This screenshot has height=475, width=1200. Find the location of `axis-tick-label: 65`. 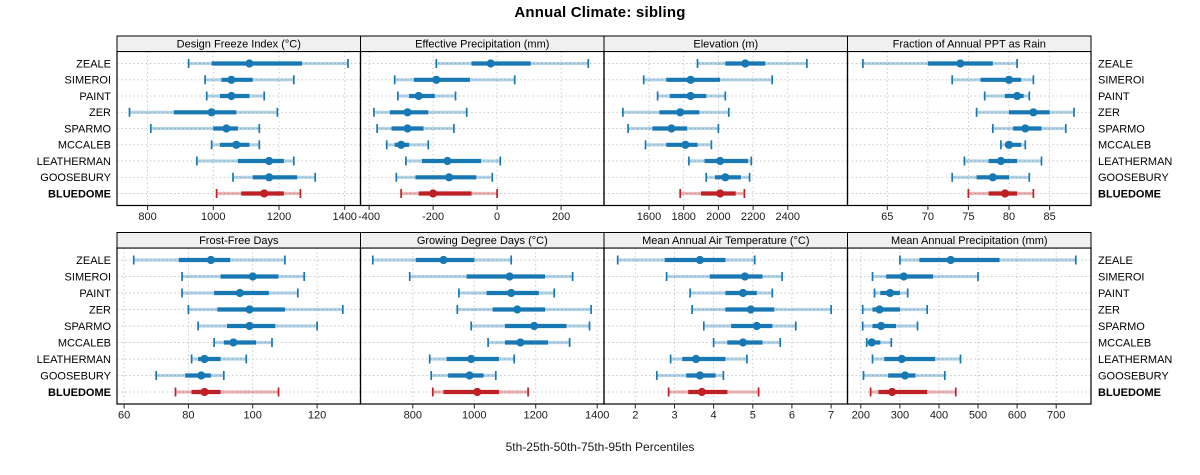

axis-tick-label: 65 is located at coordinates (887, 217).